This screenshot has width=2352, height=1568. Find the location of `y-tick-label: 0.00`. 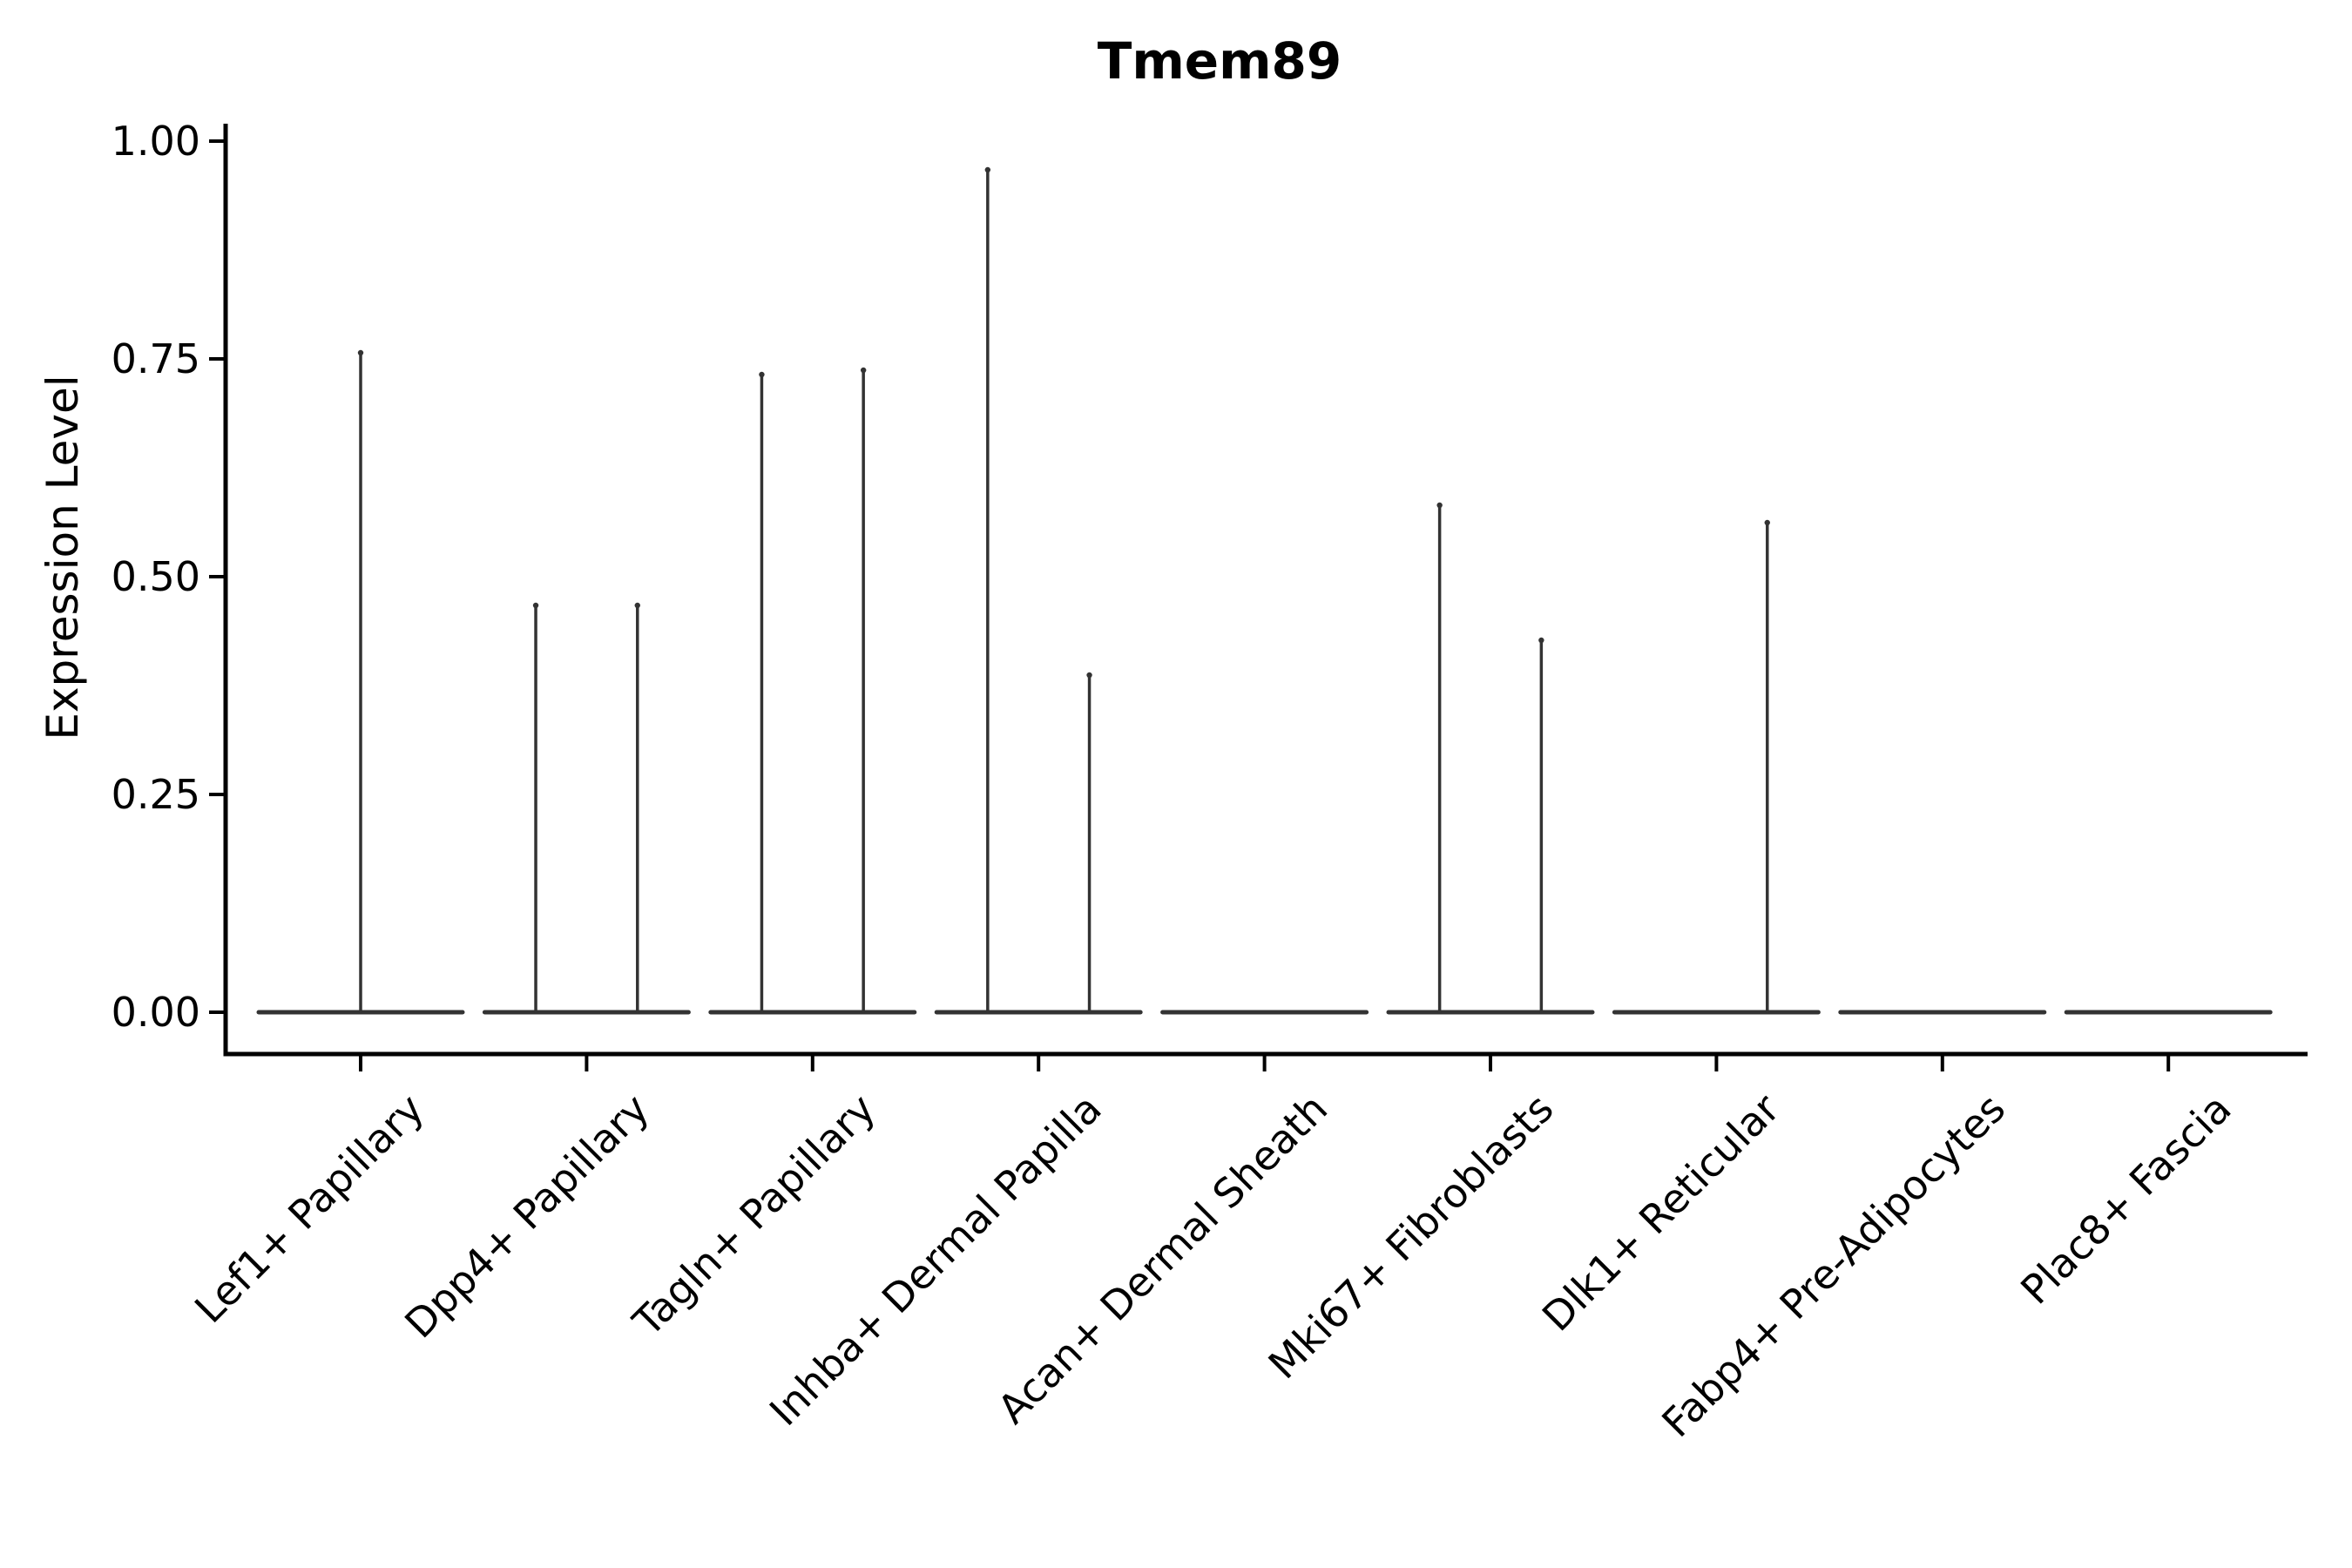

y-tick-label: 0.00 is located at coordinates (155, 1013).